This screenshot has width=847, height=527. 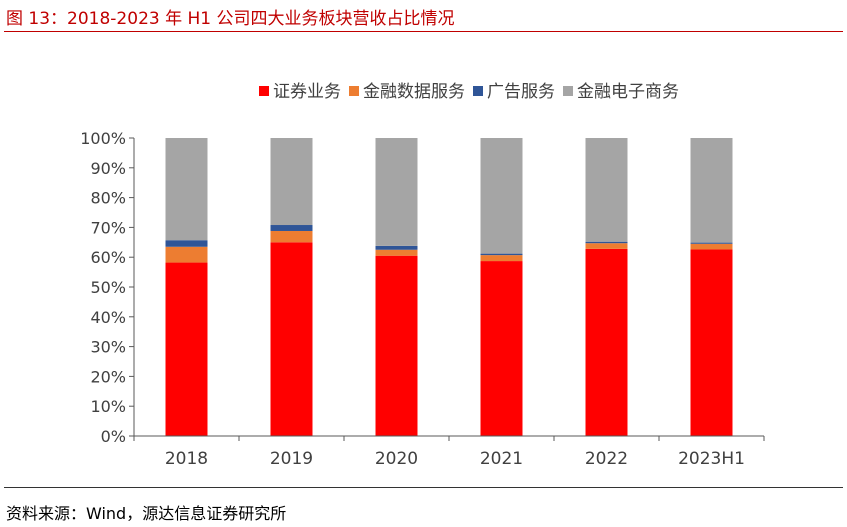 I want to click on x-axis: 2018 2019 2020 2021 2022 2023H1, so click(x=449, y=452).